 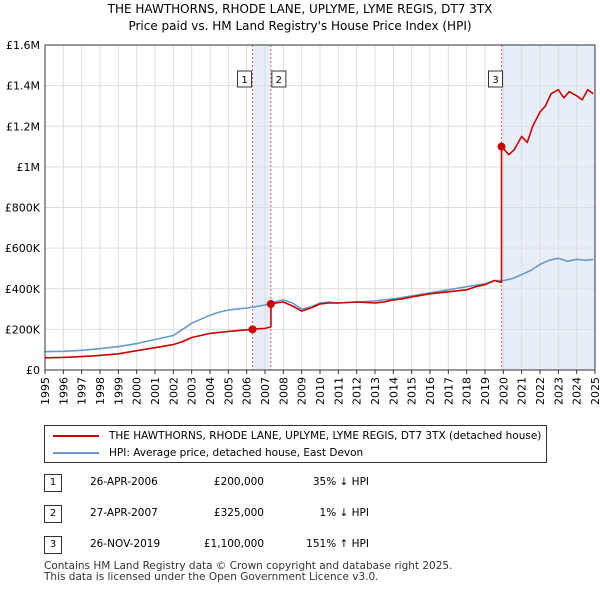 What do you see at coordinates (238, 513) in the screenshot?
I see `sale-price: £325,000` at bounding box center [238, 513].